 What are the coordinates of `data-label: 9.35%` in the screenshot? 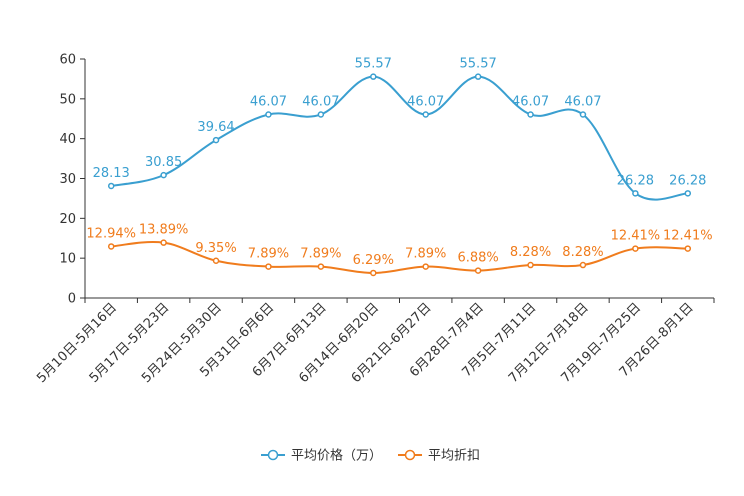 It's located at (215, 248).